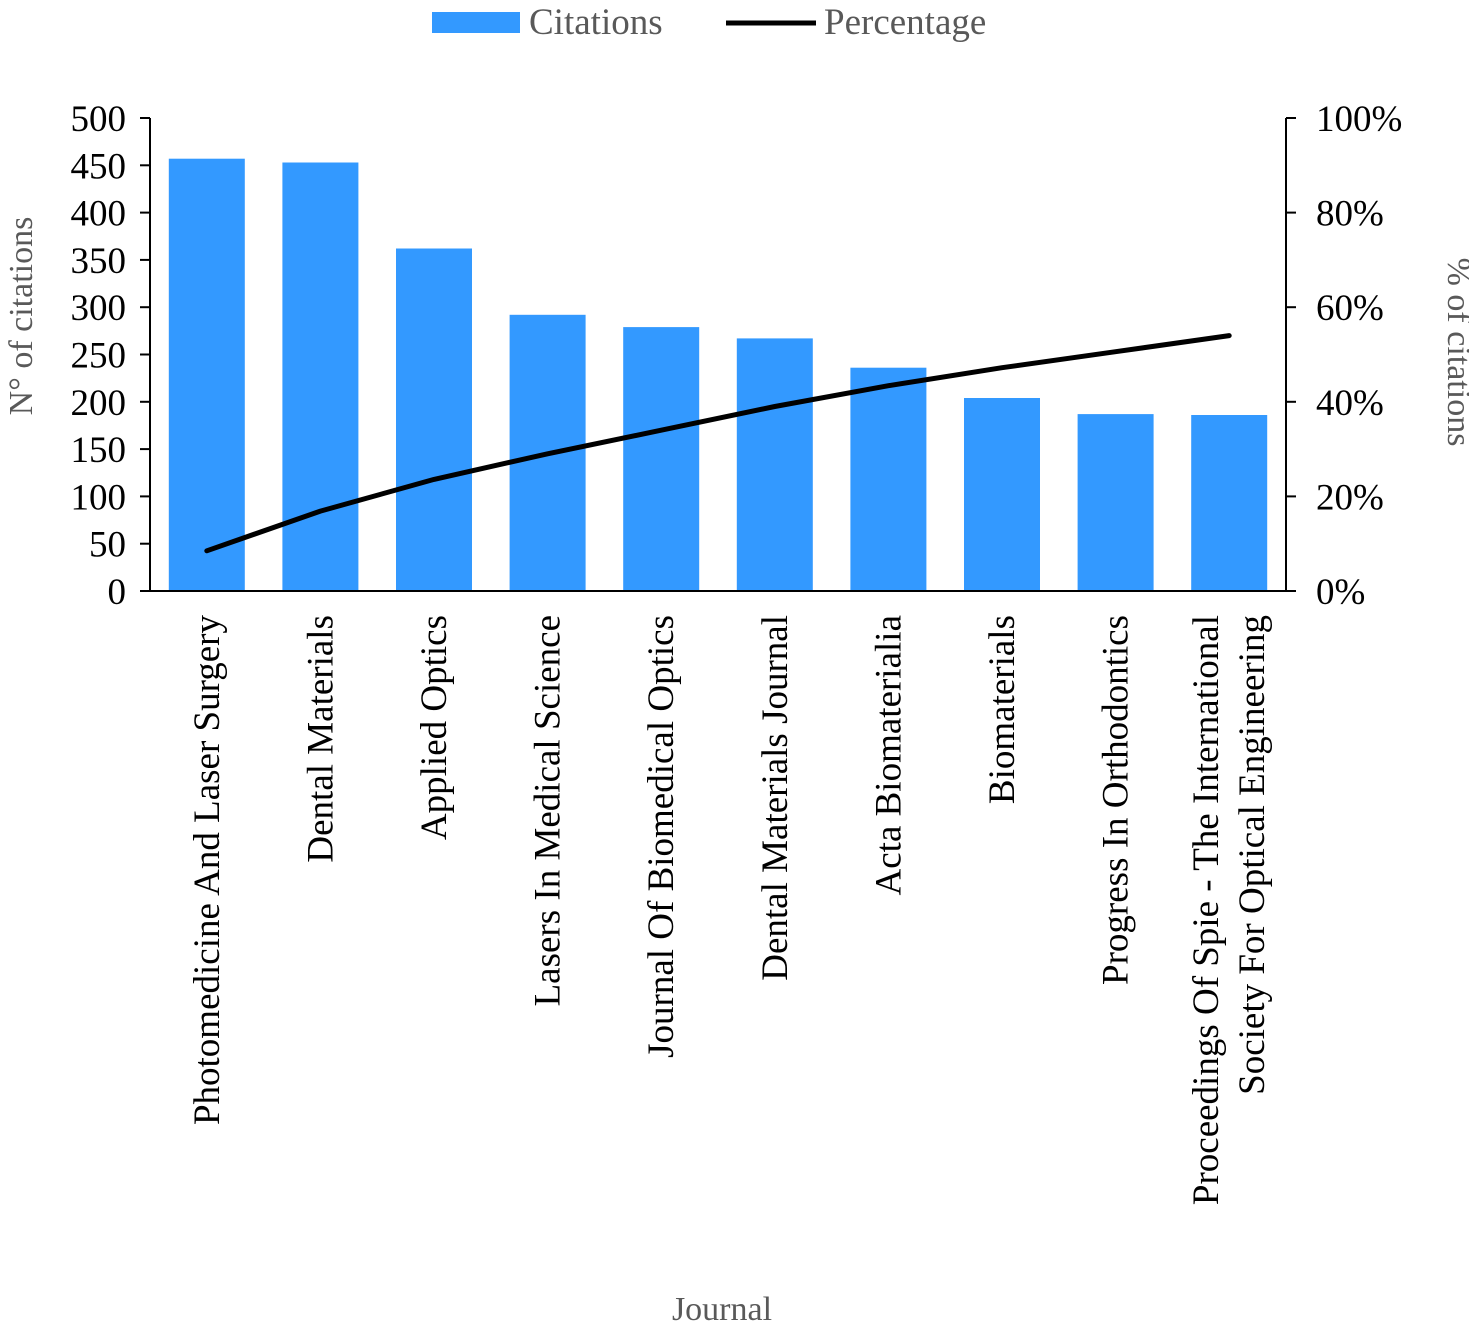  What do you see at coordinates (99, 497) in the screenshot?
I see `left-tick-label-100: 100` at bounding box center [99, 497].